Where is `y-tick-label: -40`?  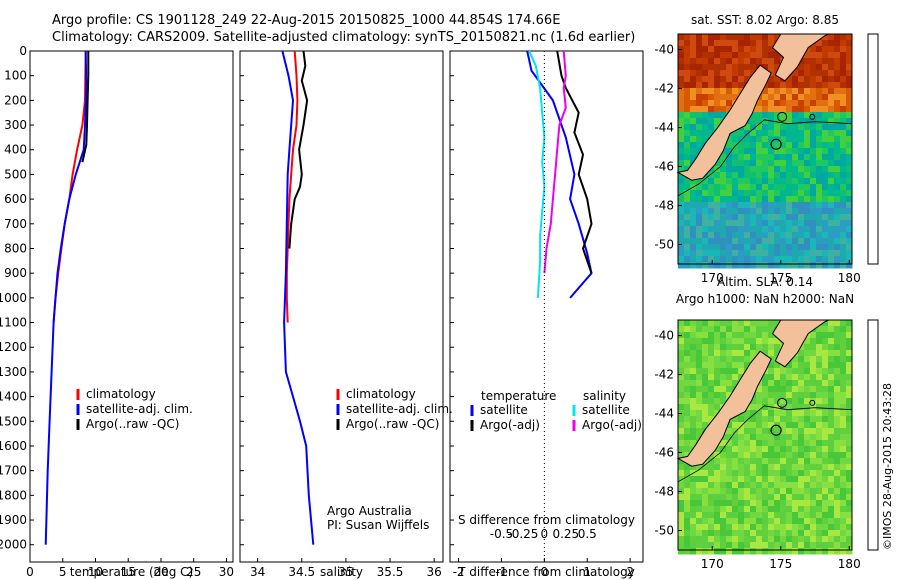
y-tick-label: -40 is located at coordinates (664, 336).